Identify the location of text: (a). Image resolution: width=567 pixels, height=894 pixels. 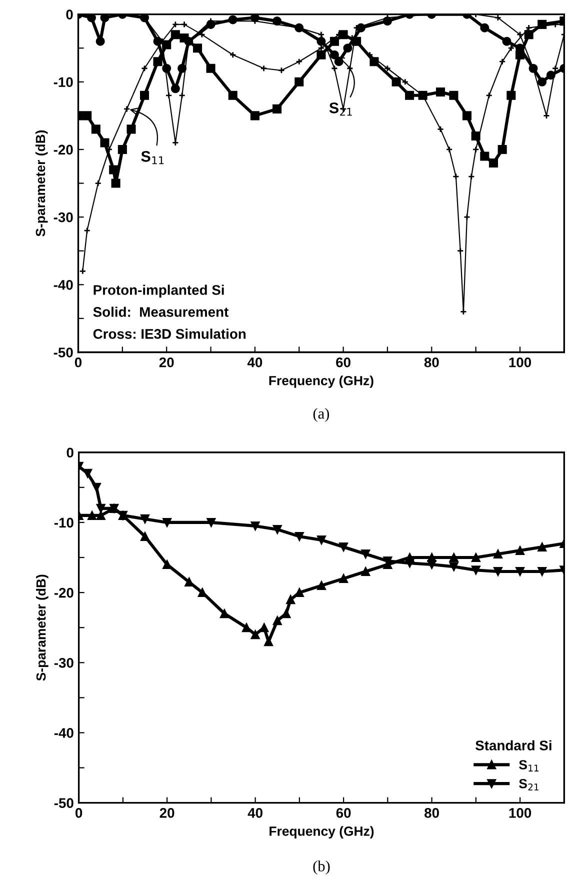
(321, 415).